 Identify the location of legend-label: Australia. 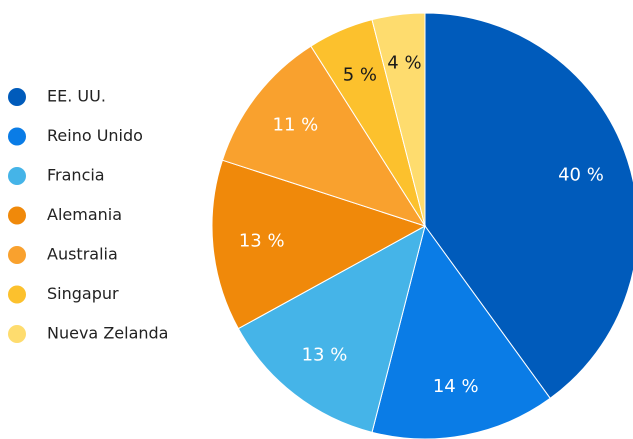
(82, 254).